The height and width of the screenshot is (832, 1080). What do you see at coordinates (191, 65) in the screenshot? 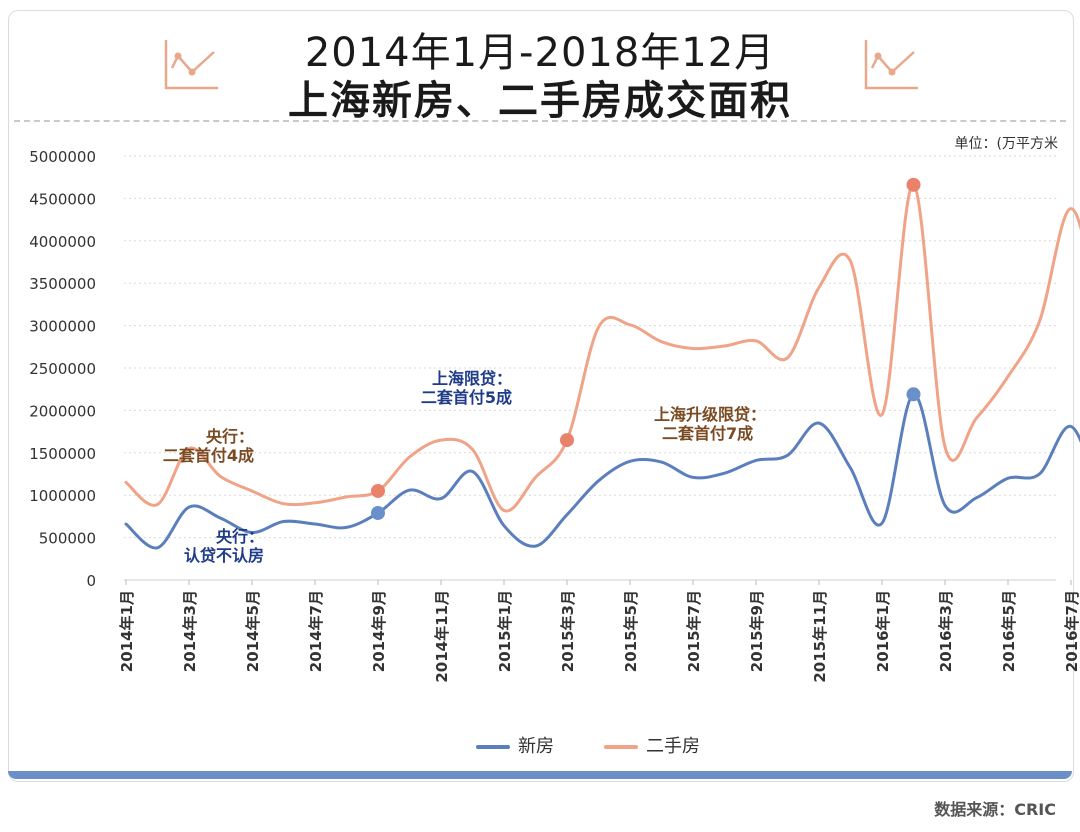
I see `line-chart-icon` at bounding box center [191, 65].